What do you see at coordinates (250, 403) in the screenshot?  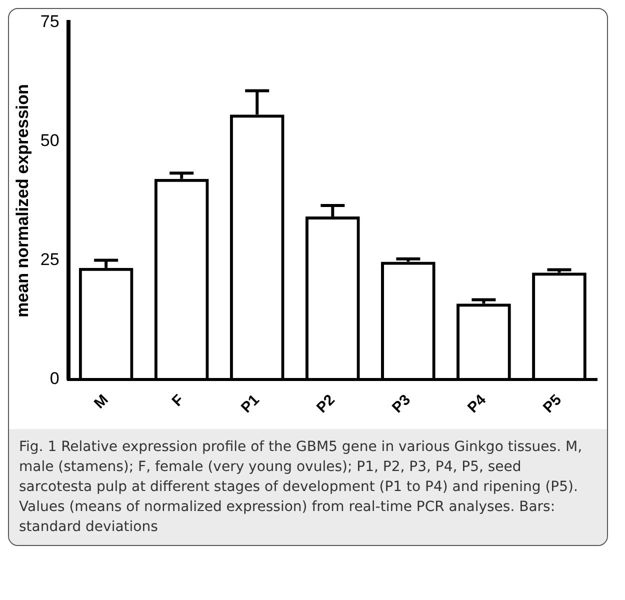 I see `x-tick-label: P1` at bounding box center [250, 403].